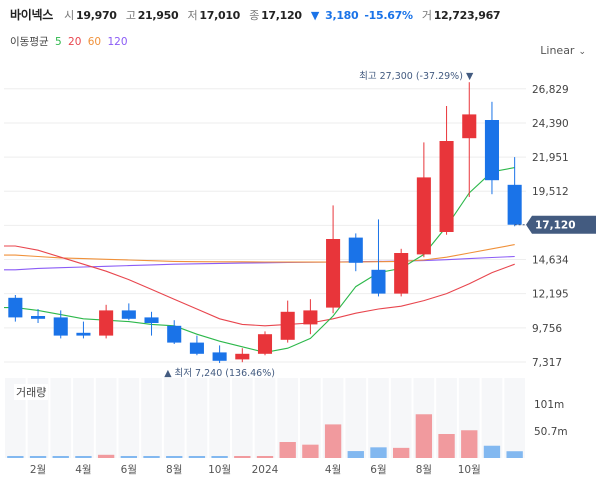 This screenshot has width=600, height=482. I want to click on min-price-annotation: ▲ 최저 7,240 (136.46%), so click(219, 373).